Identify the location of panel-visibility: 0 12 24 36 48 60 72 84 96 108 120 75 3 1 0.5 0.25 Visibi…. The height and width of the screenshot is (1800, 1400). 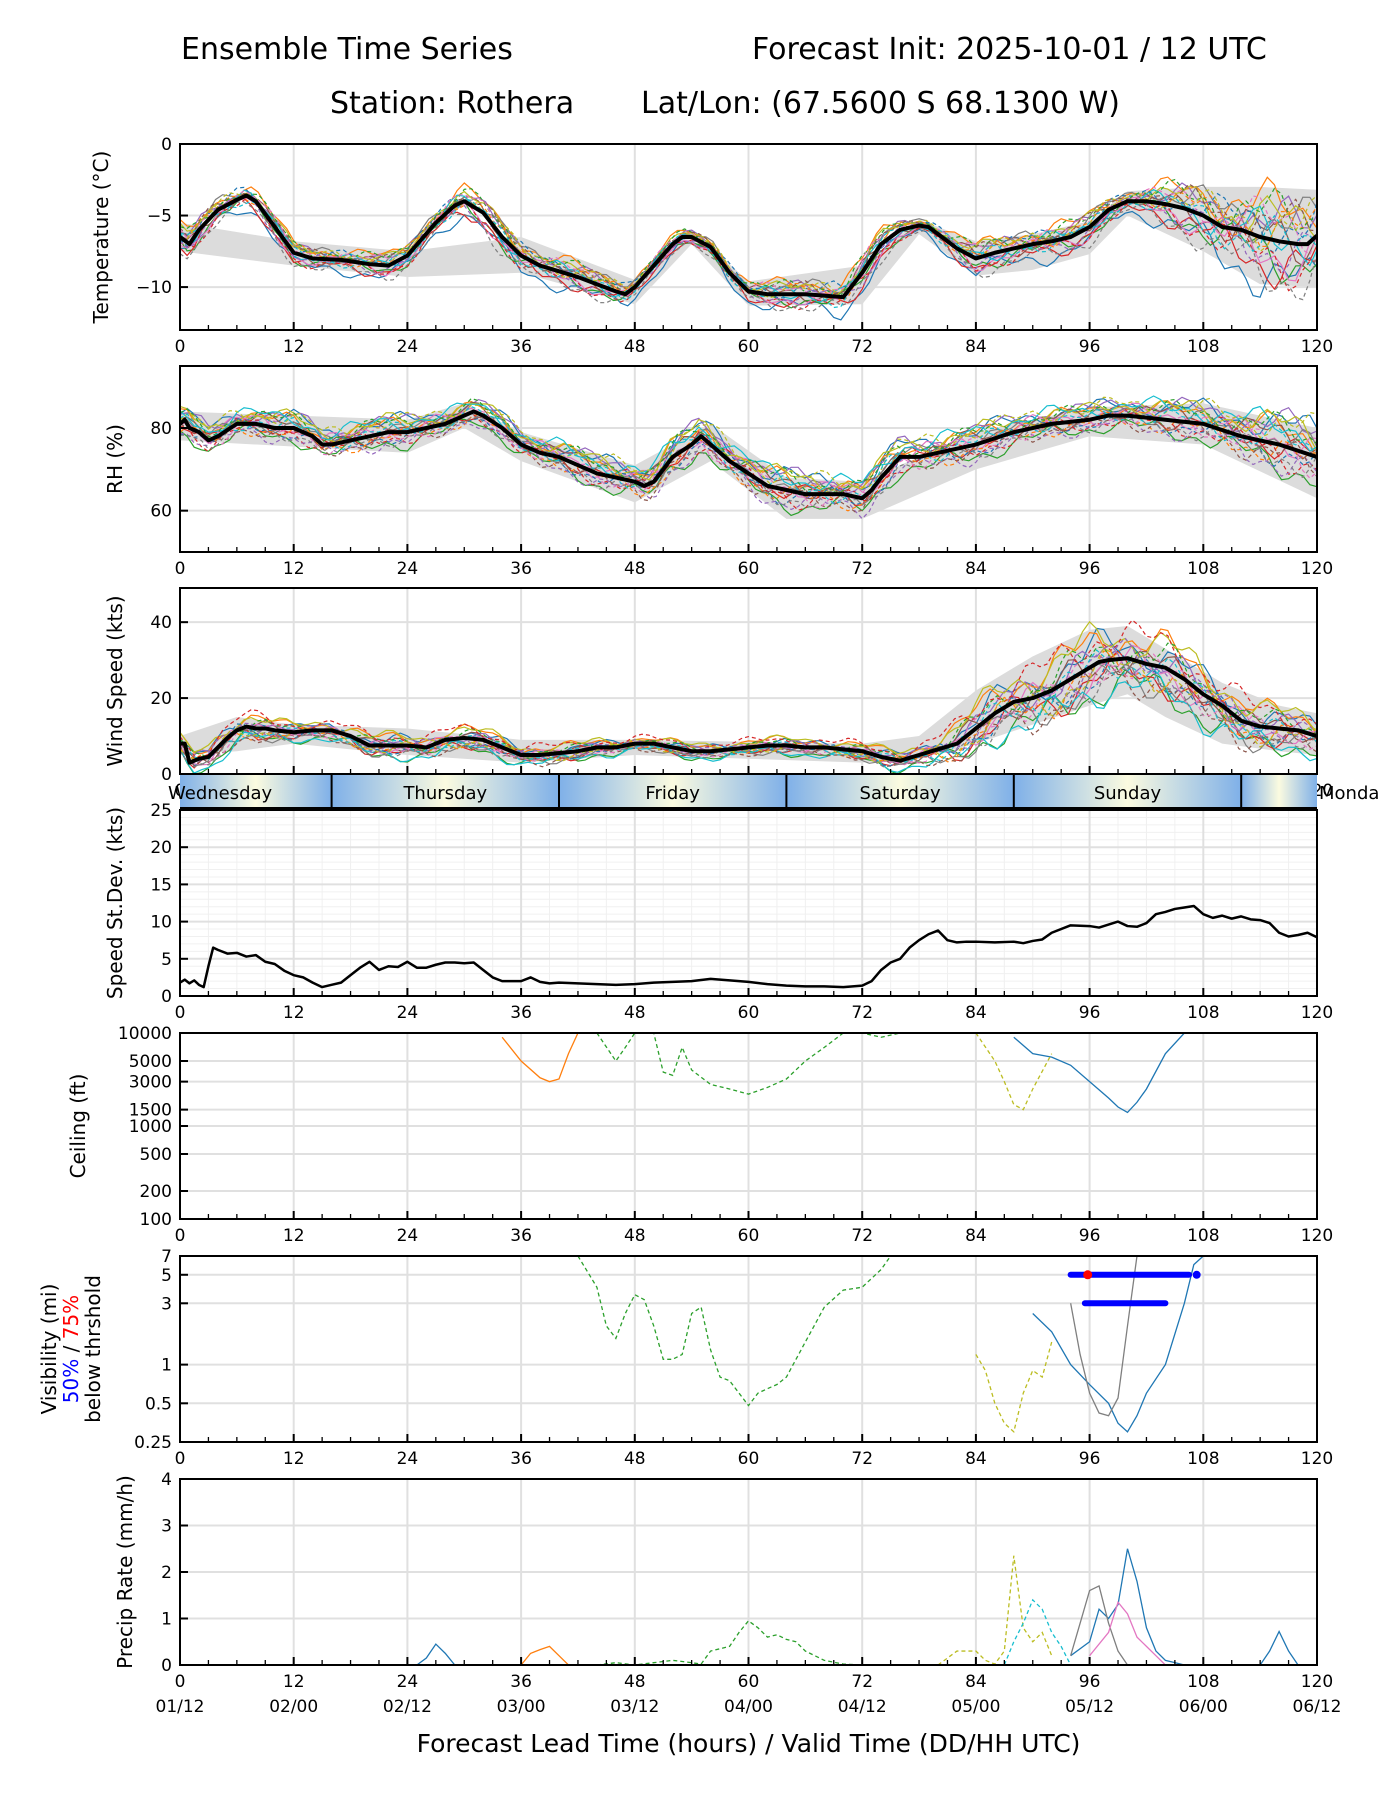
(685, 1358).